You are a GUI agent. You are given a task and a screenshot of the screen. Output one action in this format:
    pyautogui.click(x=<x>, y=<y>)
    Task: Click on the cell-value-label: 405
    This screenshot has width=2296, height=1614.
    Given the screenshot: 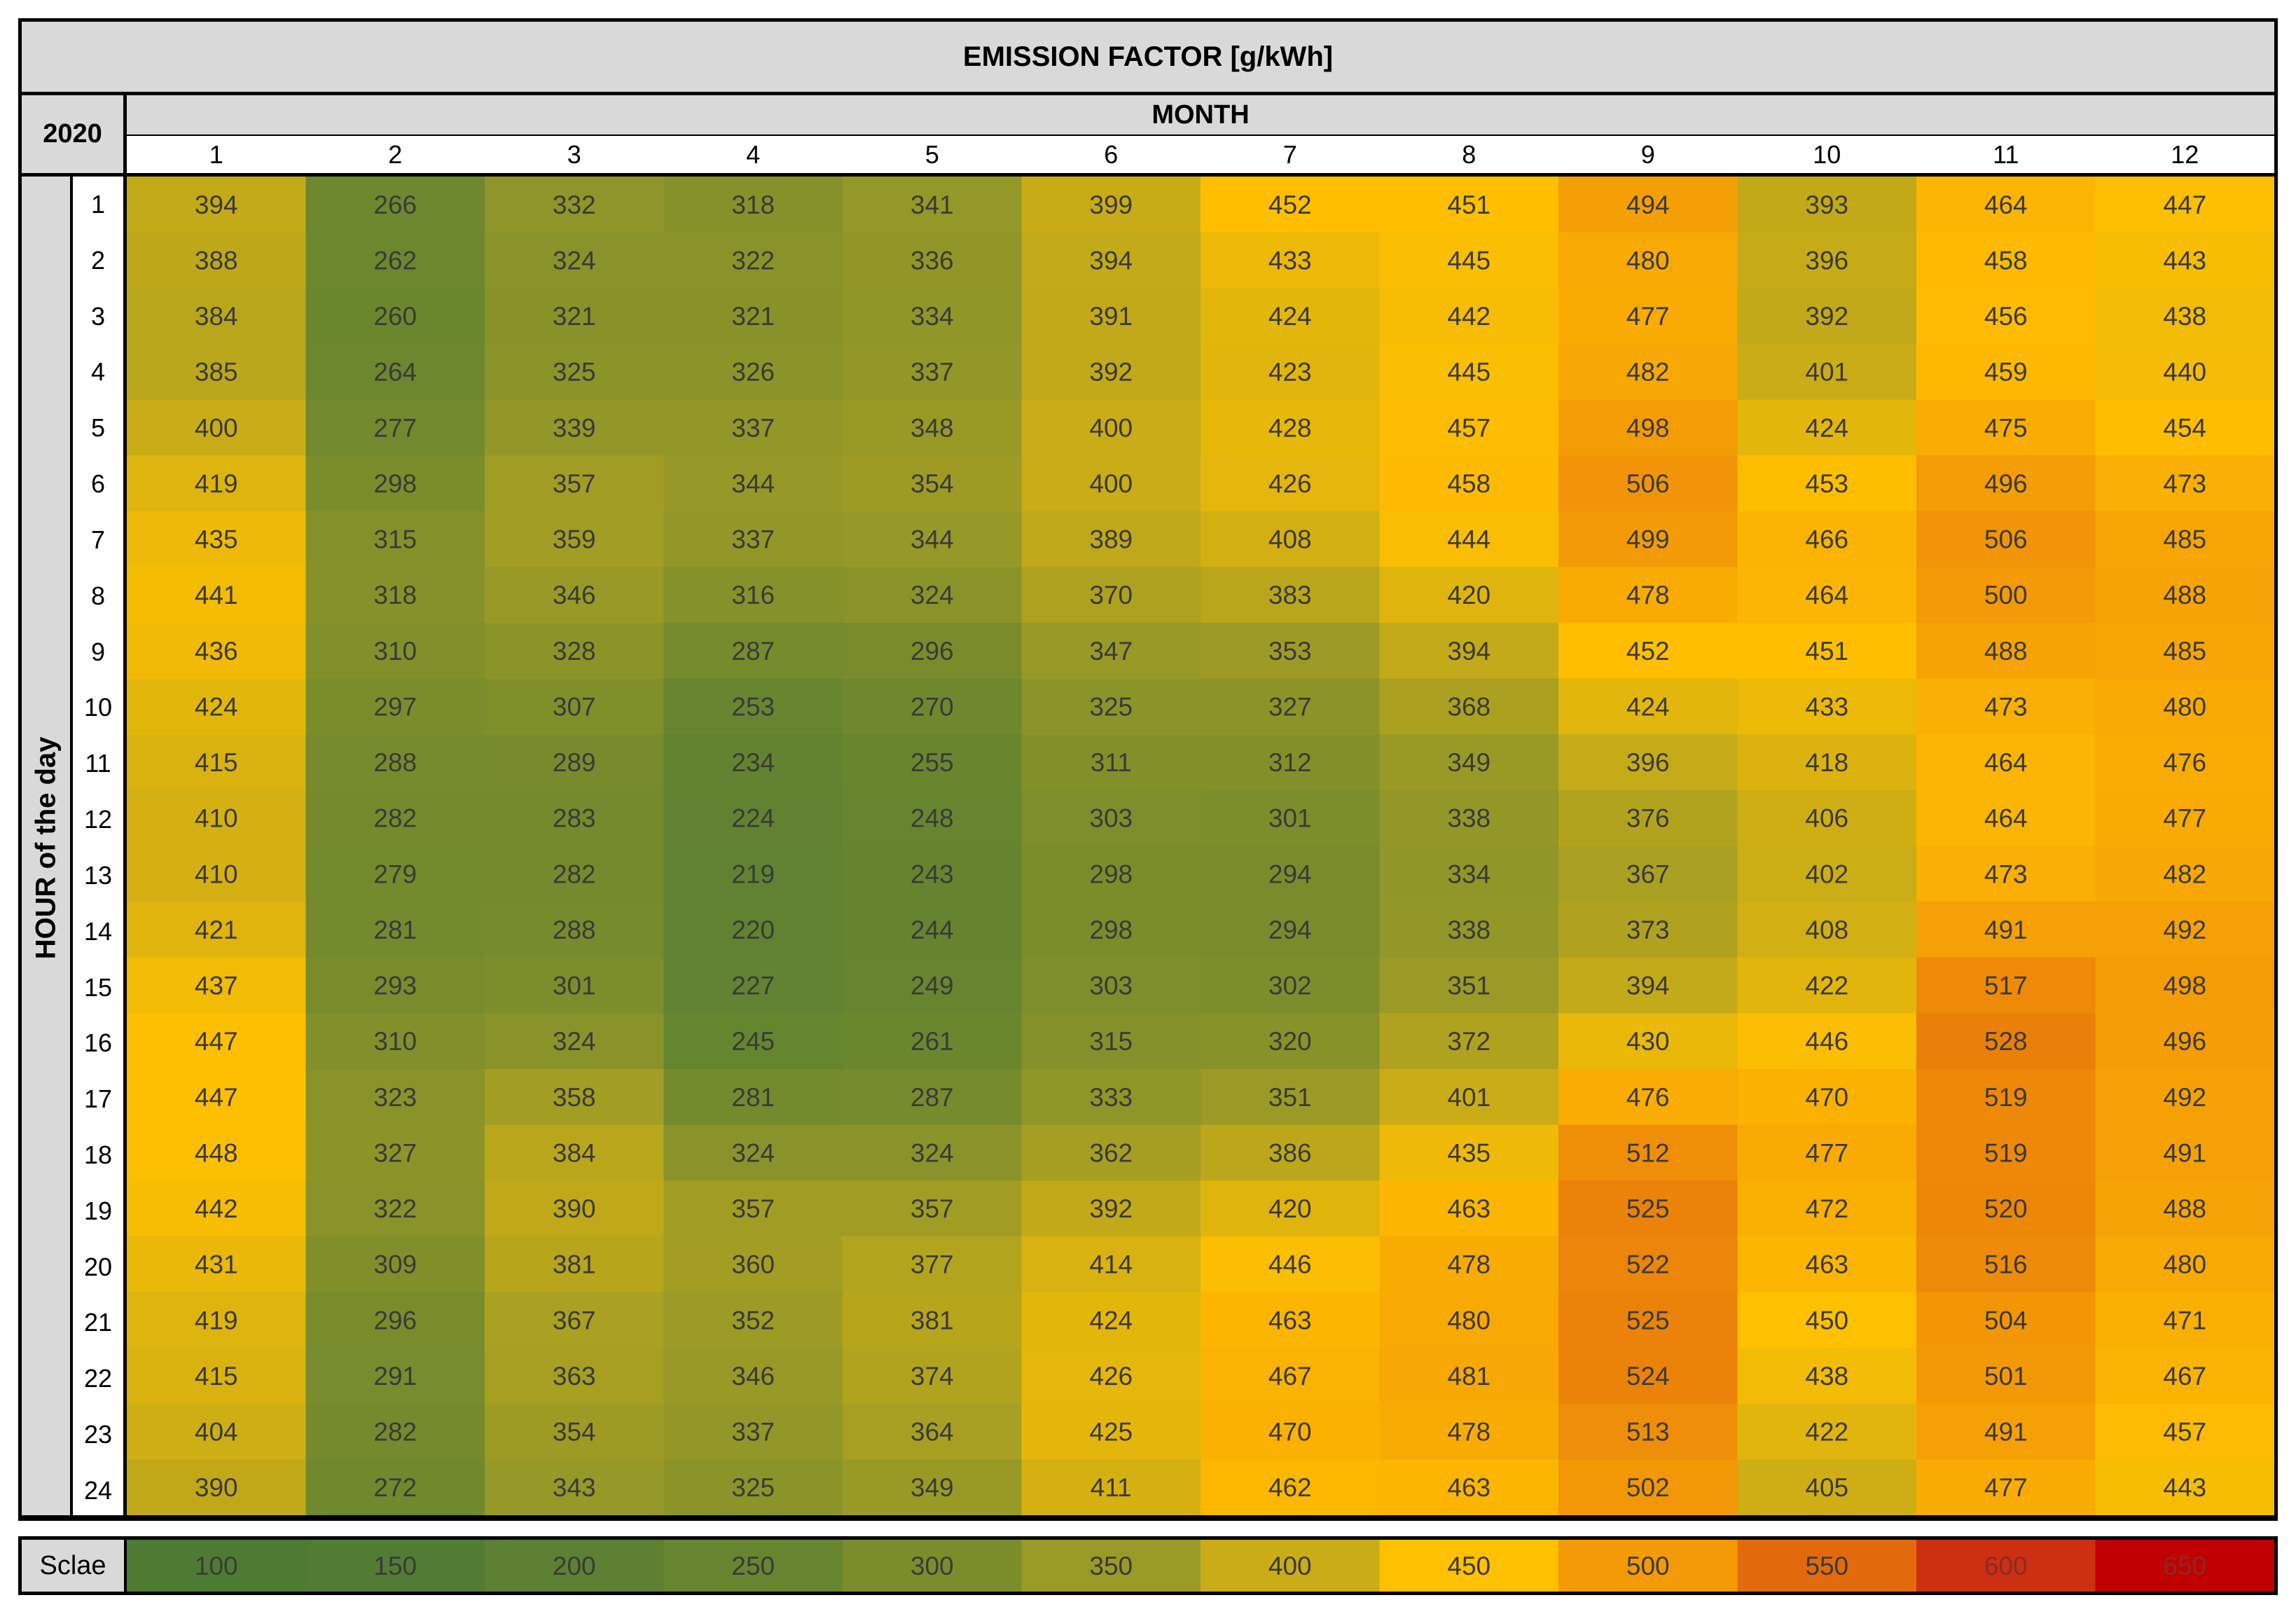 What is the action you would take?
    pyautogui.click(x=1826, y=1487)
    